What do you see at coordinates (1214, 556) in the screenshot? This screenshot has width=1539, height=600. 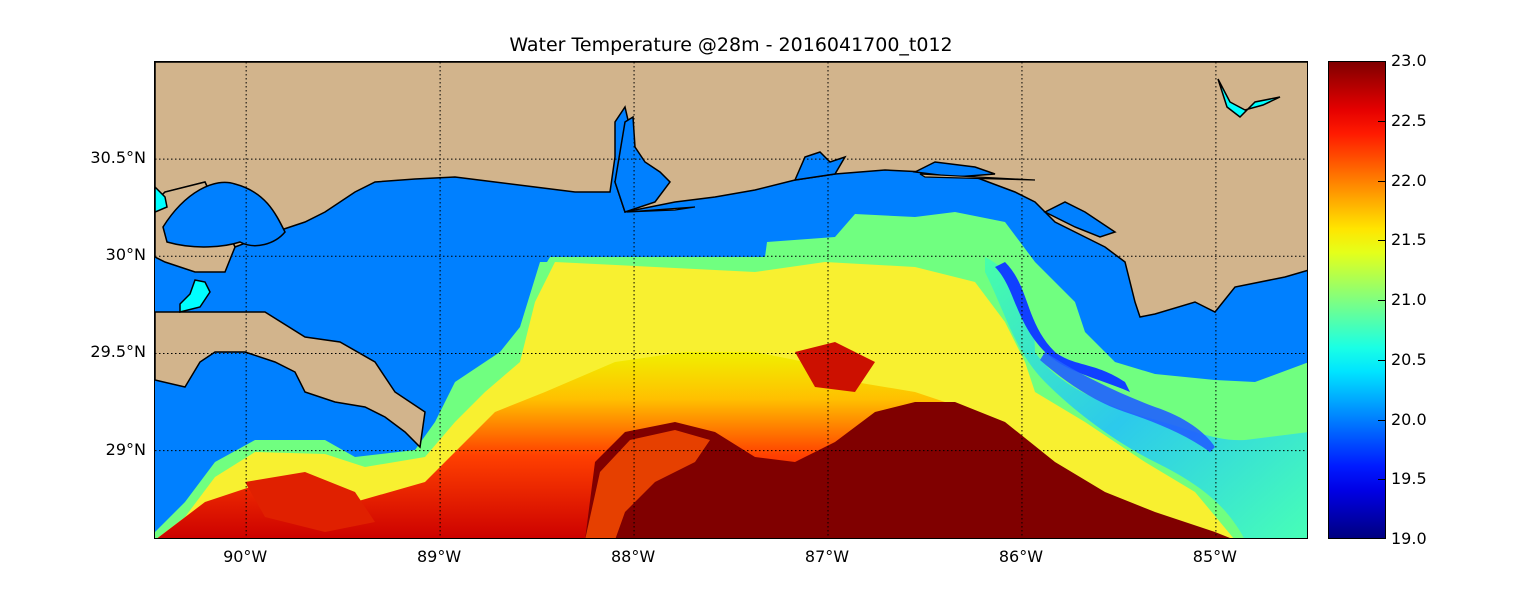 I see `longitude-label: 85°W` at bounding box center [1214, 556].